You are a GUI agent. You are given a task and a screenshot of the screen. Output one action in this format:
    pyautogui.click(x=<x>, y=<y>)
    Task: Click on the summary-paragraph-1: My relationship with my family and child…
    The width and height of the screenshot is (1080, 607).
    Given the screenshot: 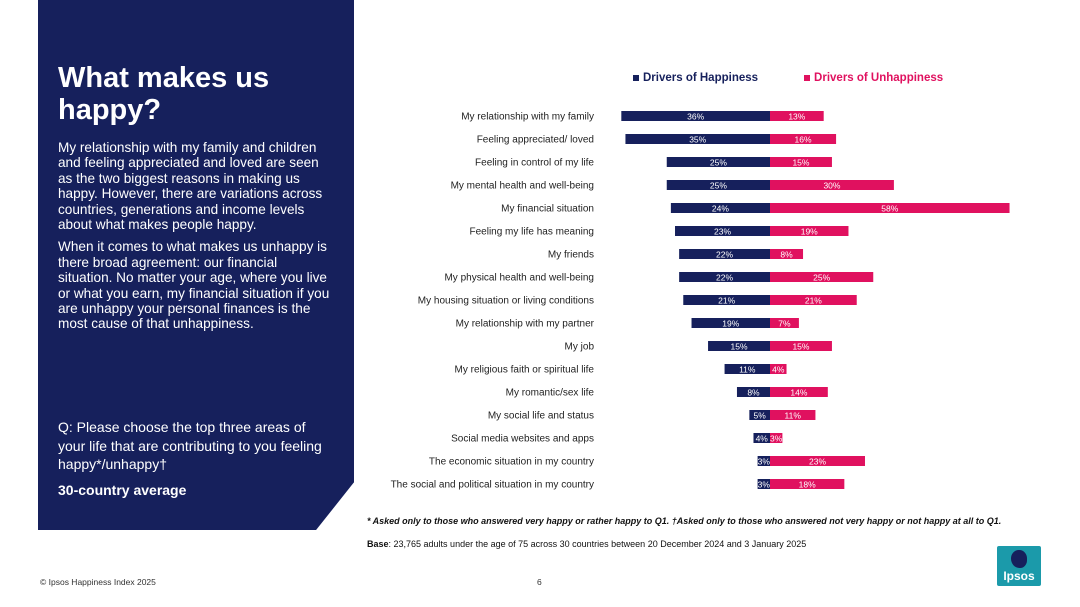 What is the action you would take?
    pyautogui.click(x=190, y=186)
    